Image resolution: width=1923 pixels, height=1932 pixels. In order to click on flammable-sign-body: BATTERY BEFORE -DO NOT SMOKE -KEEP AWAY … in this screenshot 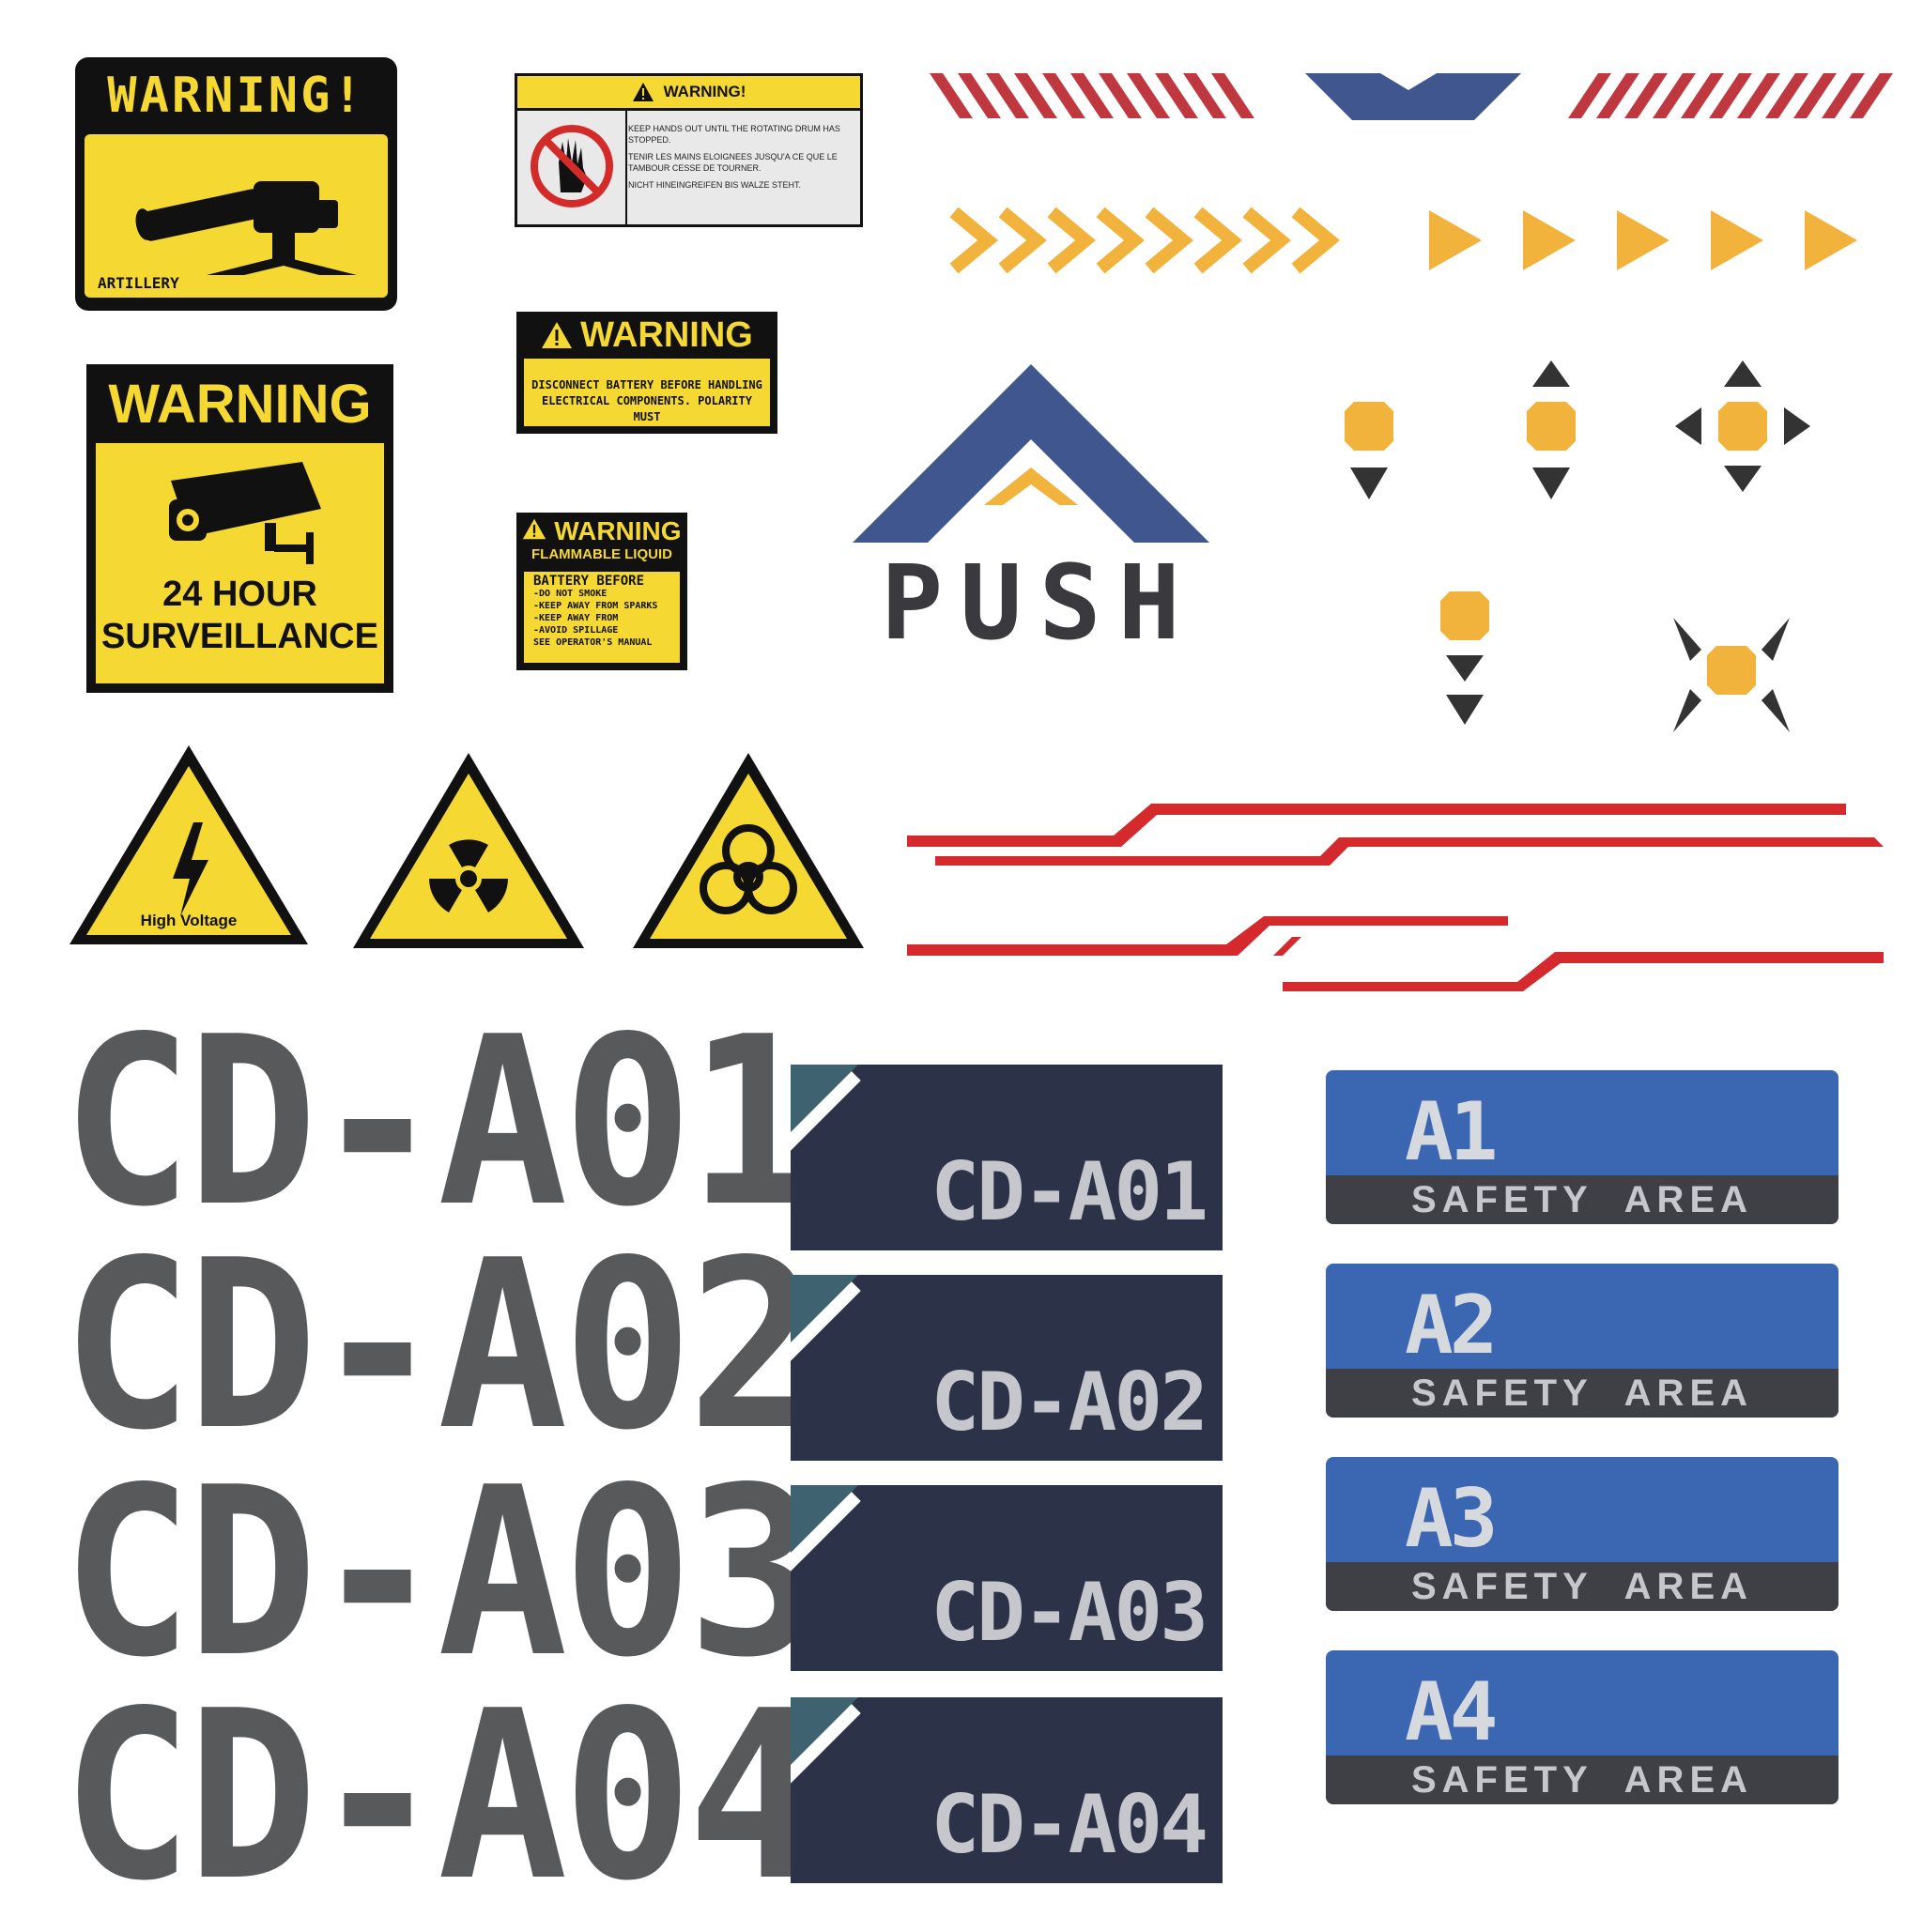, I will do `click(602, 618)`.